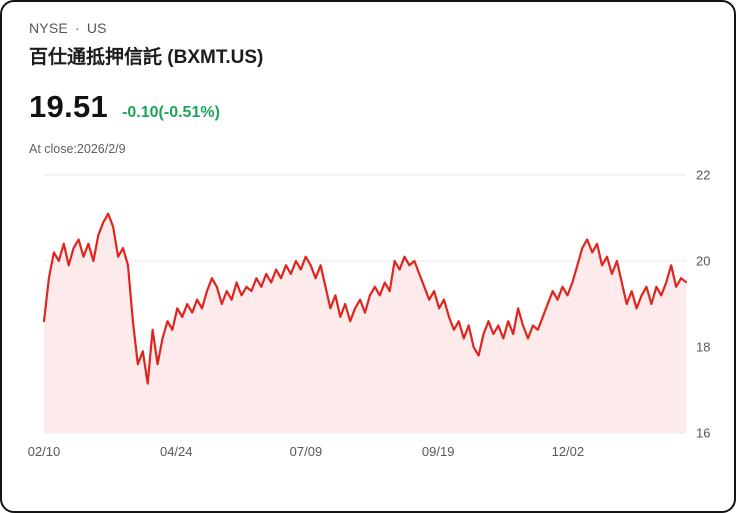 This screenshot has width=736, height=513. I want to click on last-price: 19.51, so click(69, 106).